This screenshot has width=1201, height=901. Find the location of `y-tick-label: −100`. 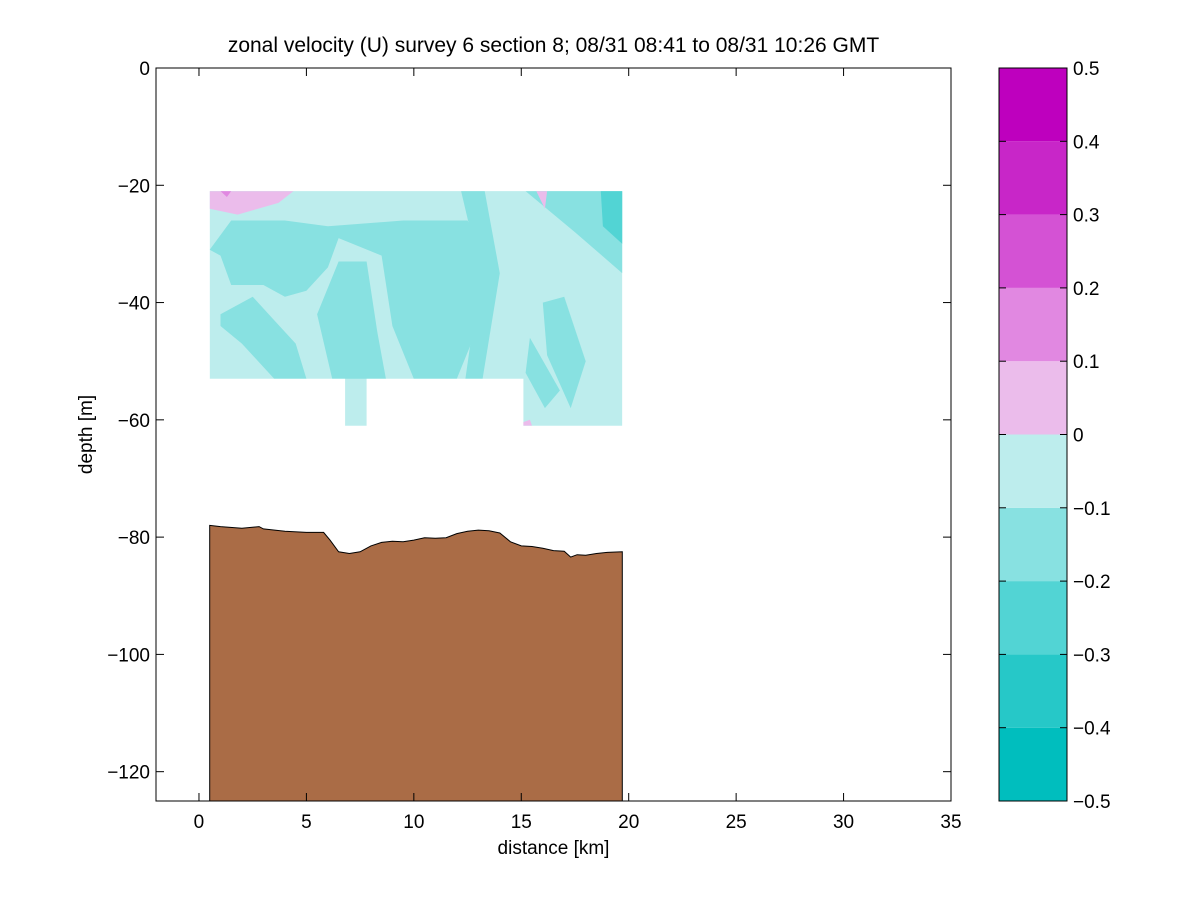

y-tick-label: −100 is located at coordinates (128, 655).